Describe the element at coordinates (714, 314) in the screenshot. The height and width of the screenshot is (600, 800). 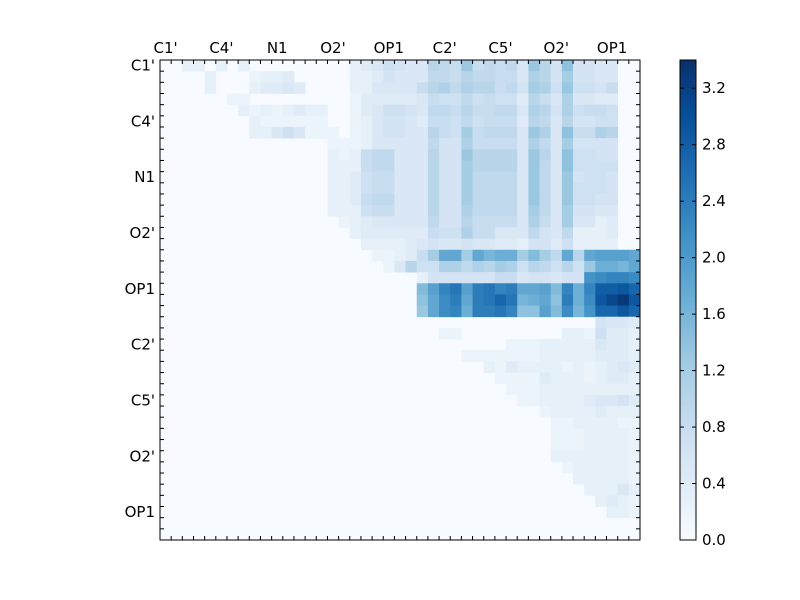
I see `colorbar-tick-label: 1.6` at that location.